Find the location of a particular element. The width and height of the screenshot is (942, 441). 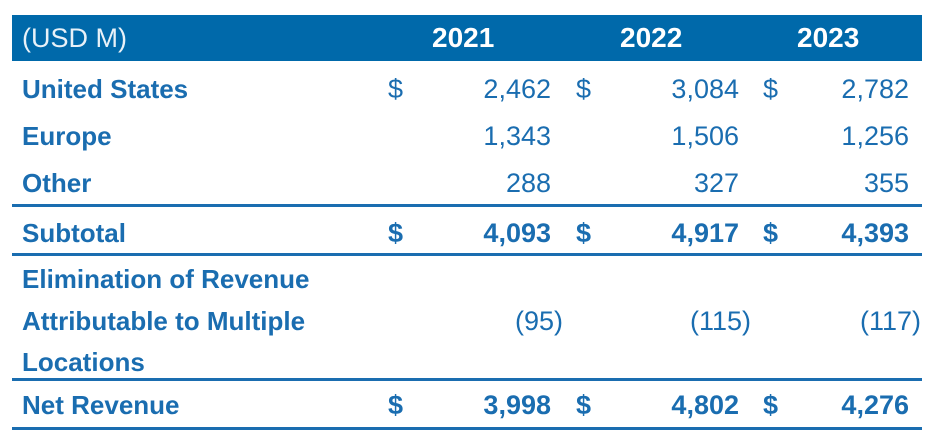

value-2021: 288 is located at coordinates (528, 183).